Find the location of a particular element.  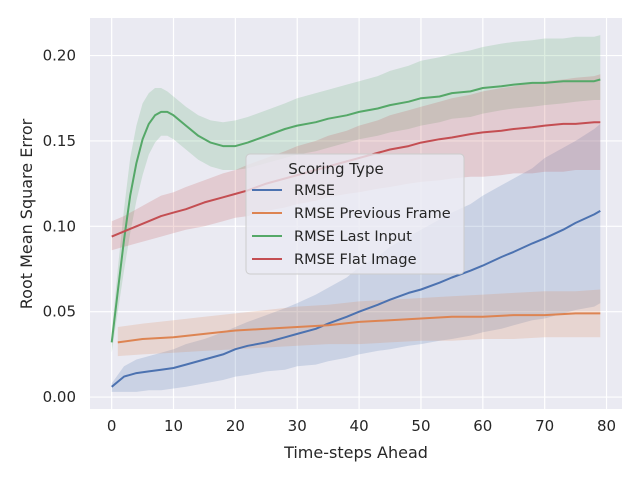

y-tick-label: 0.10 is located at coordinates (59, 226).